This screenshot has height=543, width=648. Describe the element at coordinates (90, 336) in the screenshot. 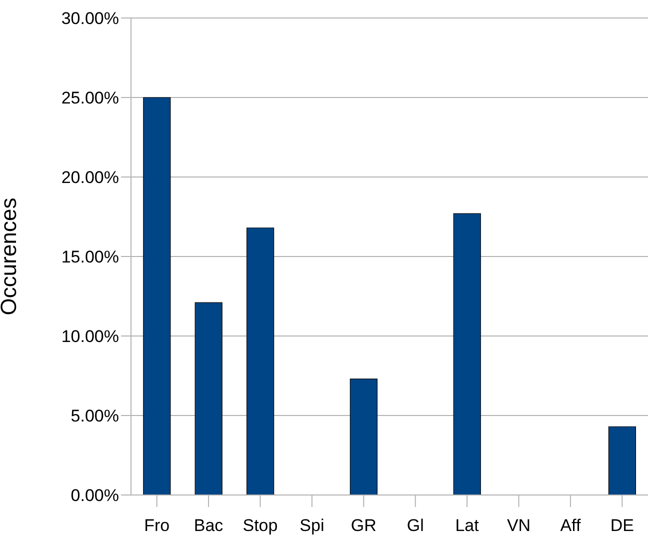

I see `y-tick-label: 10.00%` at that location.